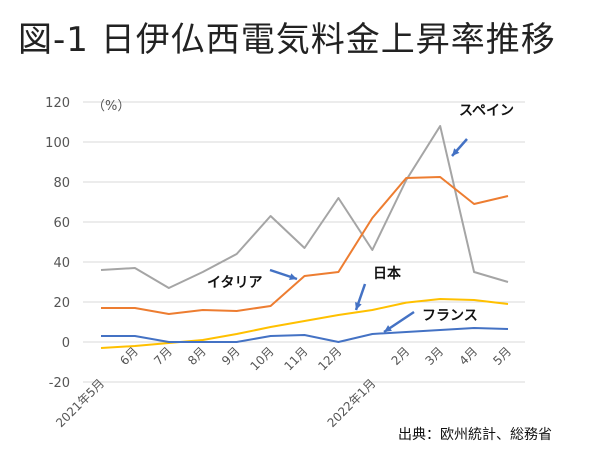 This screenshot has width=600, height=453. What do you see at coordinates (287, 40) in the screenshot?
I see `chart-title: 図-1 日伊仏西電気料金上昇率推移` at bounding box center [287, 40].